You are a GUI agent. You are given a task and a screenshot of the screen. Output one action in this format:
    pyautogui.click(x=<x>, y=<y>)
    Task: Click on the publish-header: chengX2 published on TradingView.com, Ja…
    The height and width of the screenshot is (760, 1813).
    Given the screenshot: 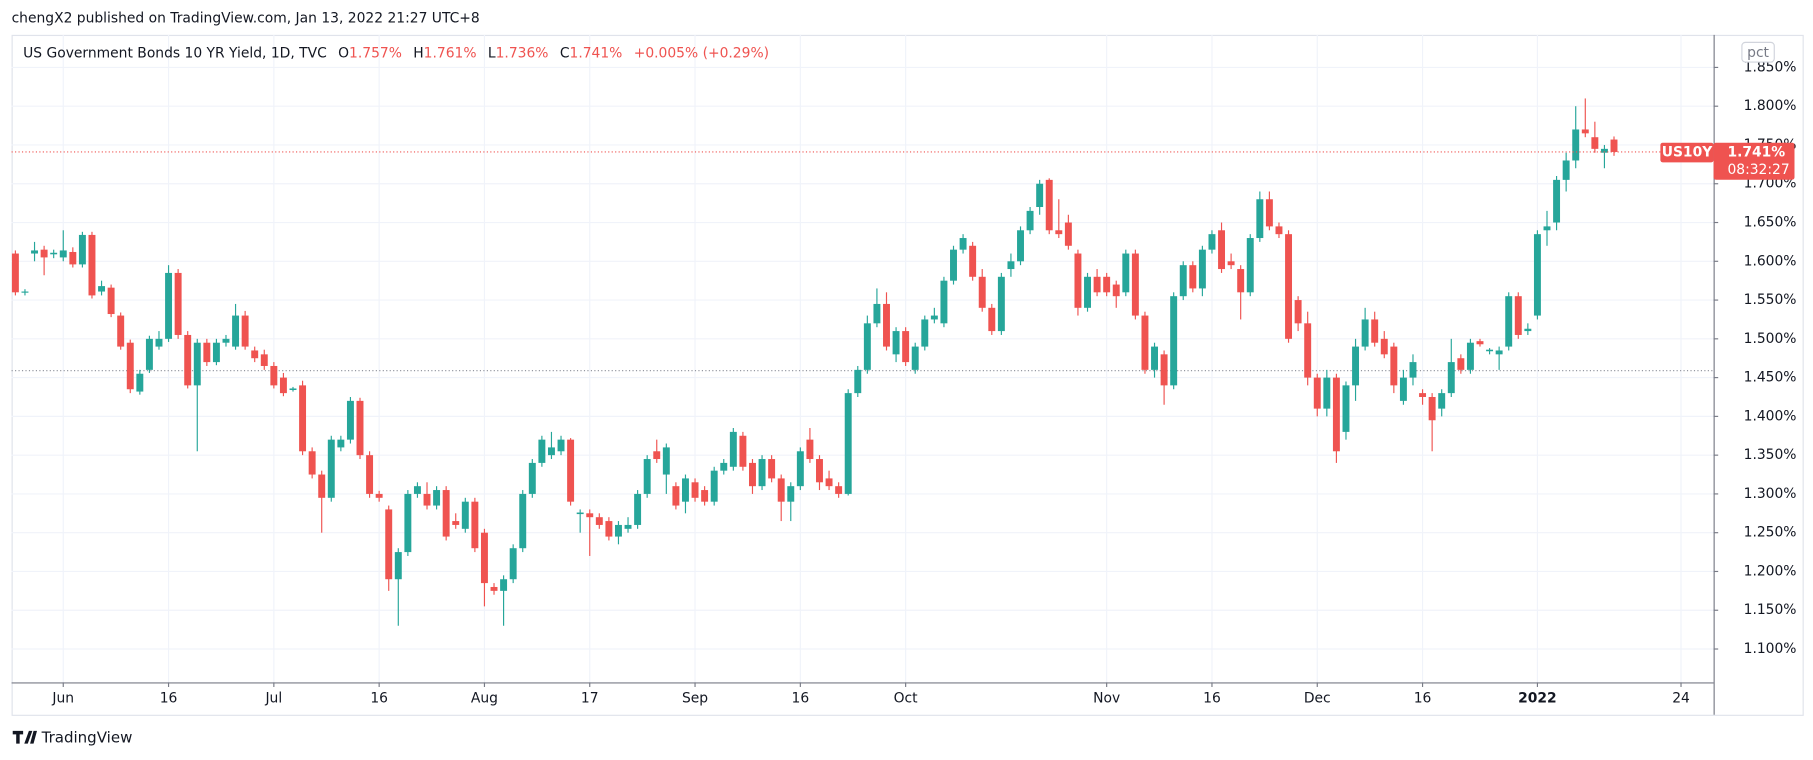 What is the action you would take?
    pyautogui.click(x=246, y=19)
    